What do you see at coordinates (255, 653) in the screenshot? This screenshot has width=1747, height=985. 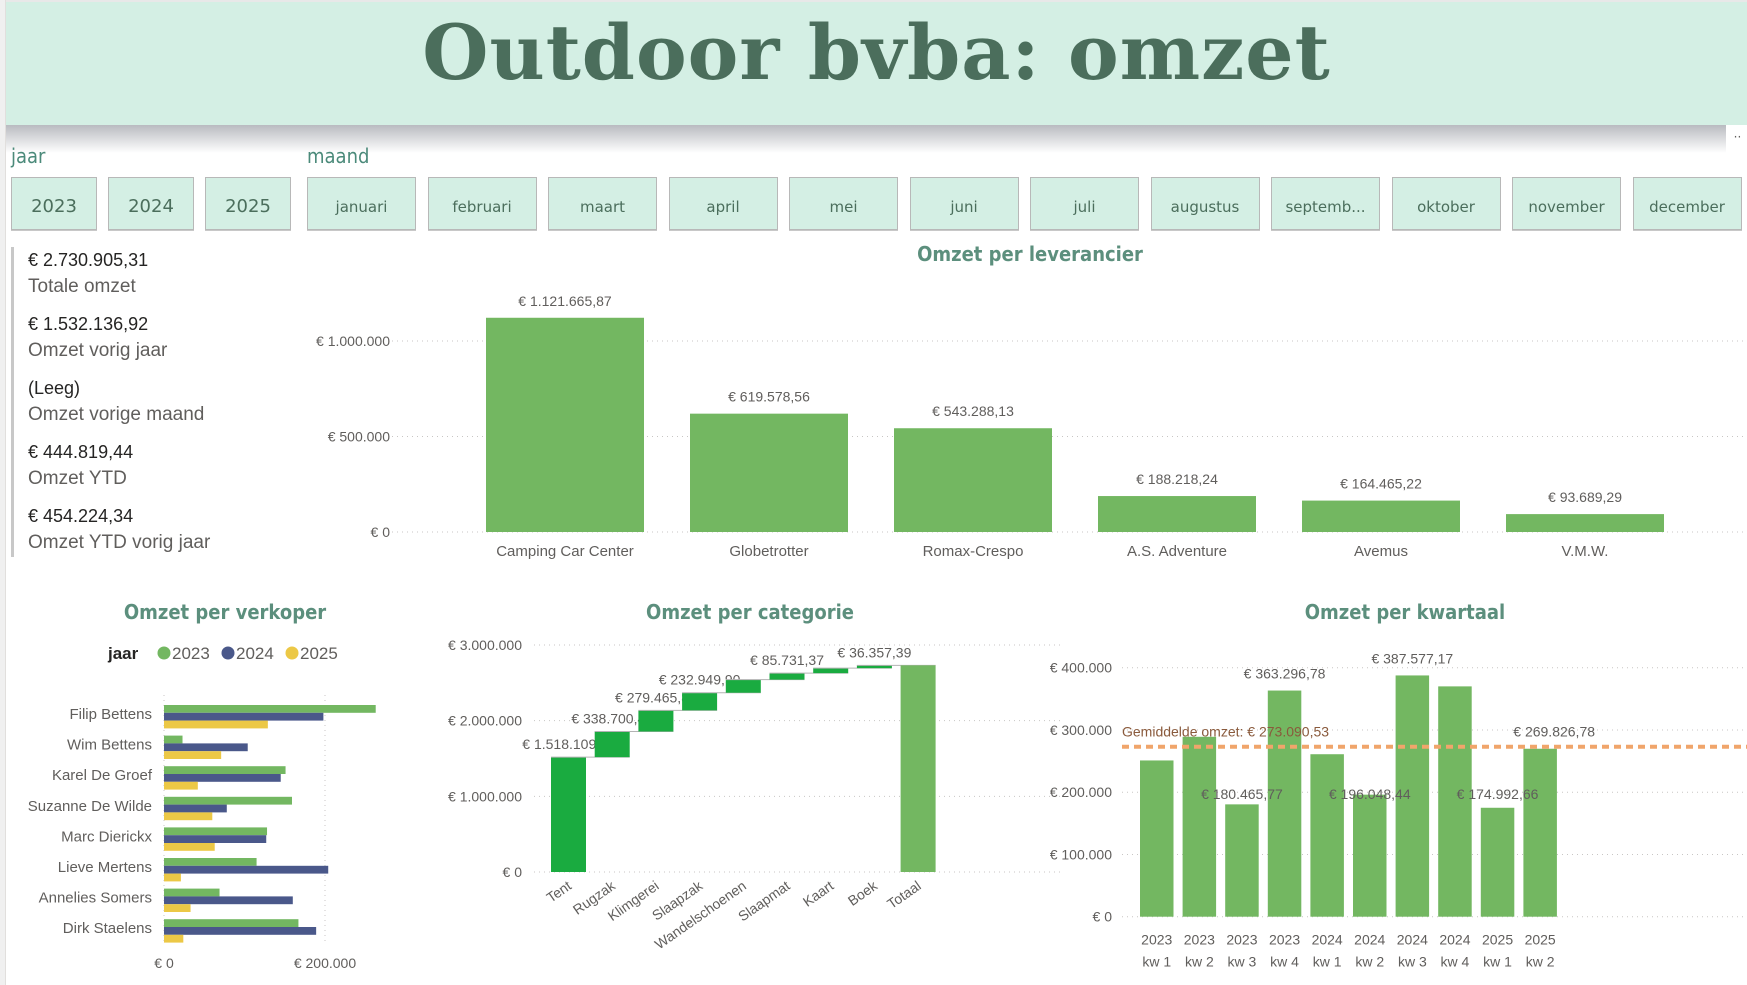 I see `legend-item: 2024` at bounding box center [255, 653].